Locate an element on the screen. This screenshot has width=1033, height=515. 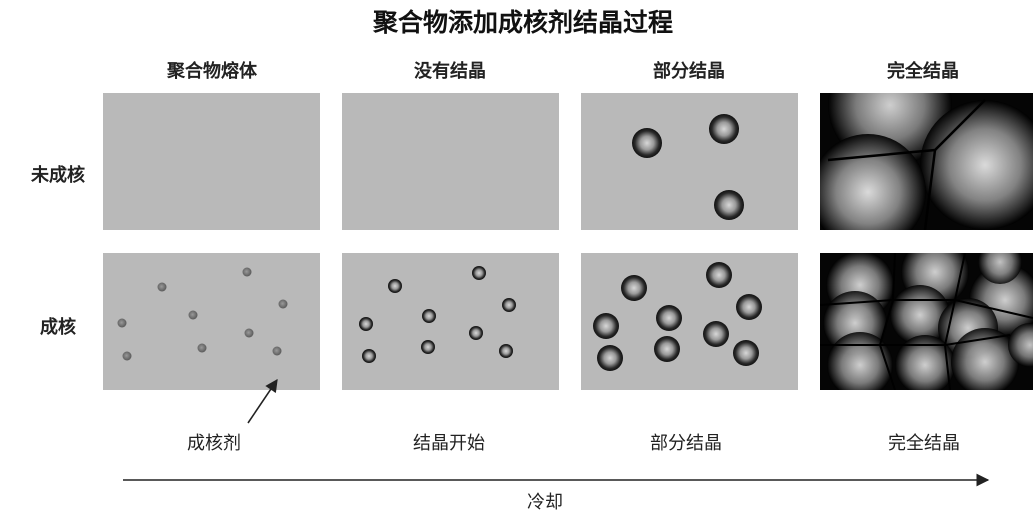
diagram-title: 聚合物添加成核剂结晶过程 is located at coordinates (522, 22).